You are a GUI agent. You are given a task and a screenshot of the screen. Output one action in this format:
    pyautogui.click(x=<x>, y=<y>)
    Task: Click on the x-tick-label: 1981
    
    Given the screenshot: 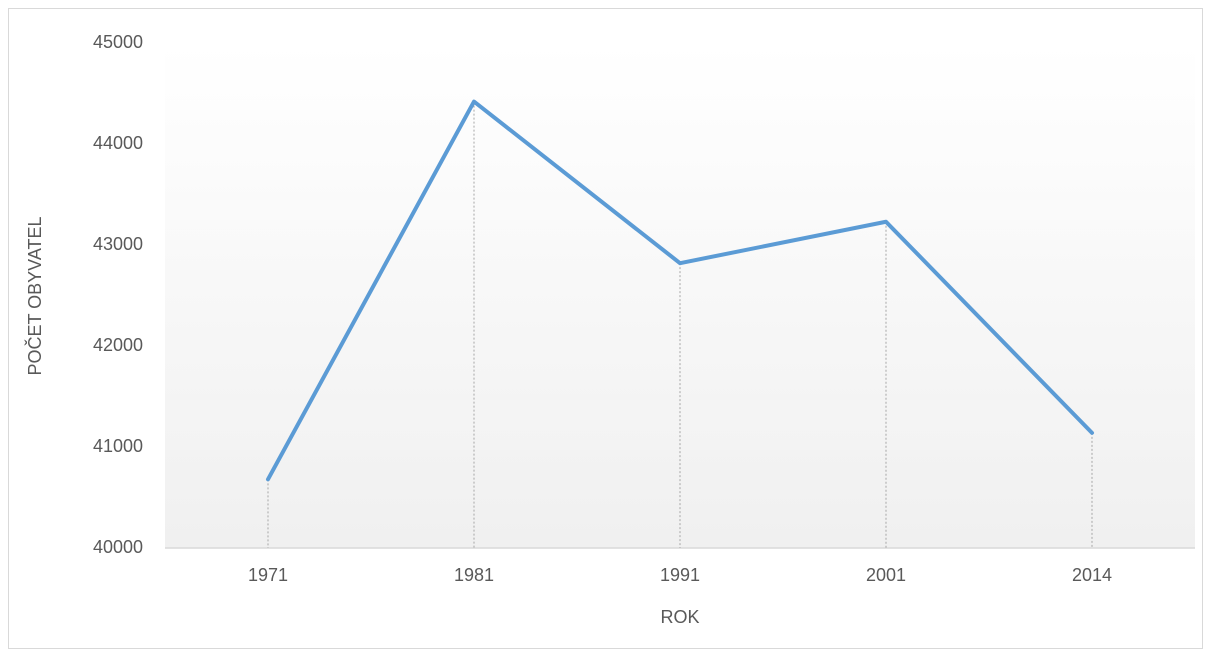 What is the action you would take?
    pyautogui.click(x=474, y=575)
    